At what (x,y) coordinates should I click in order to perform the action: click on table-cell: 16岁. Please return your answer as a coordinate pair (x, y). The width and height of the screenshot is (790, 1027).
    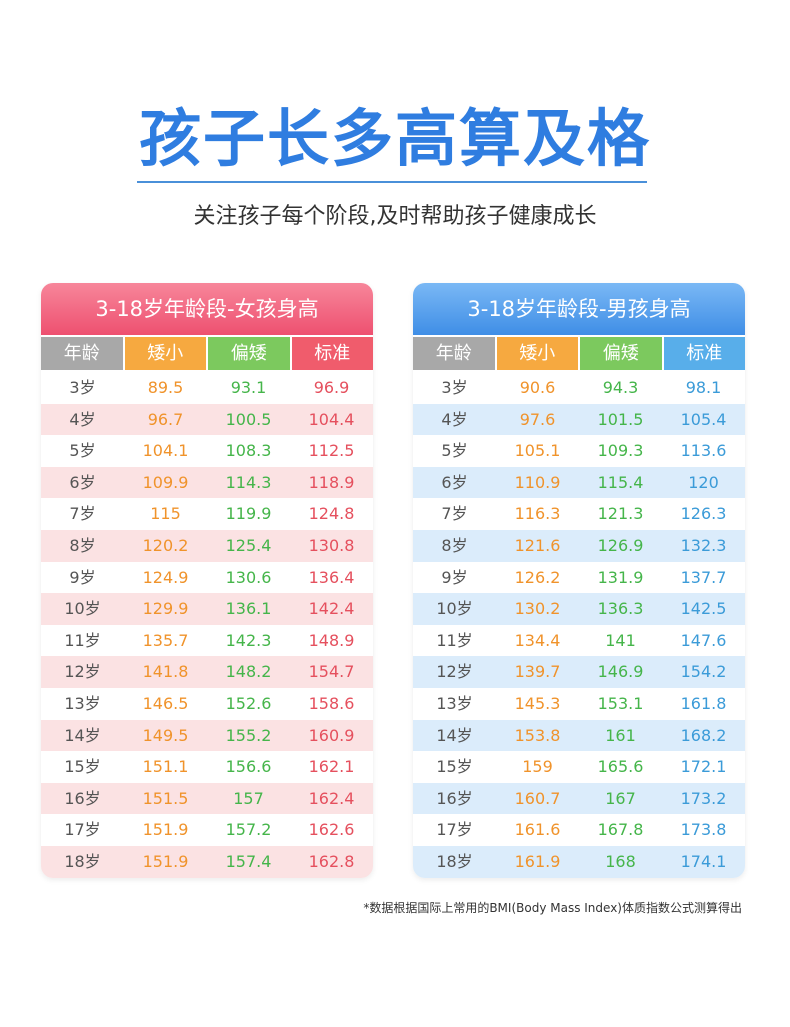
    Looking at the image, I should click on (454, 798).